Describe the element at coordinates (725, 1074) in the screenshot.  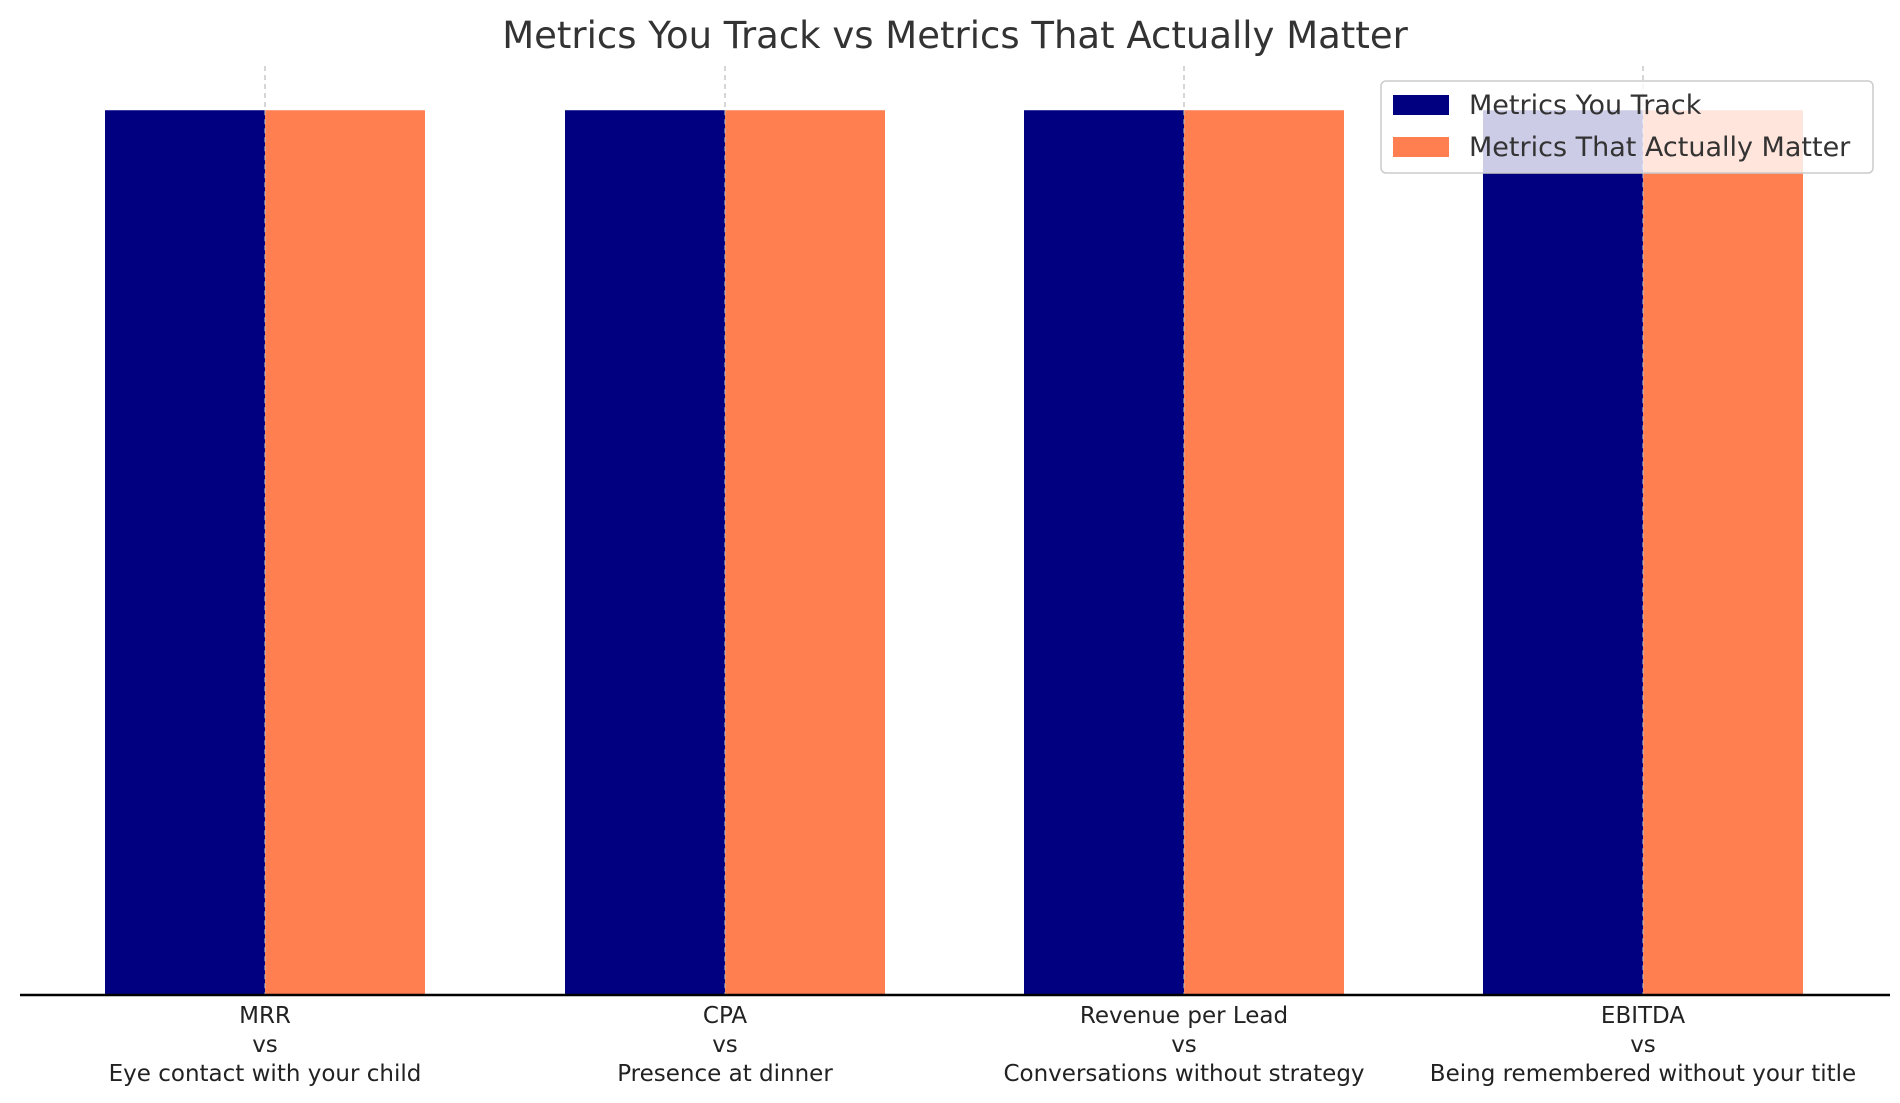
I see `x-tick-label: Presence at dinner` at that location.